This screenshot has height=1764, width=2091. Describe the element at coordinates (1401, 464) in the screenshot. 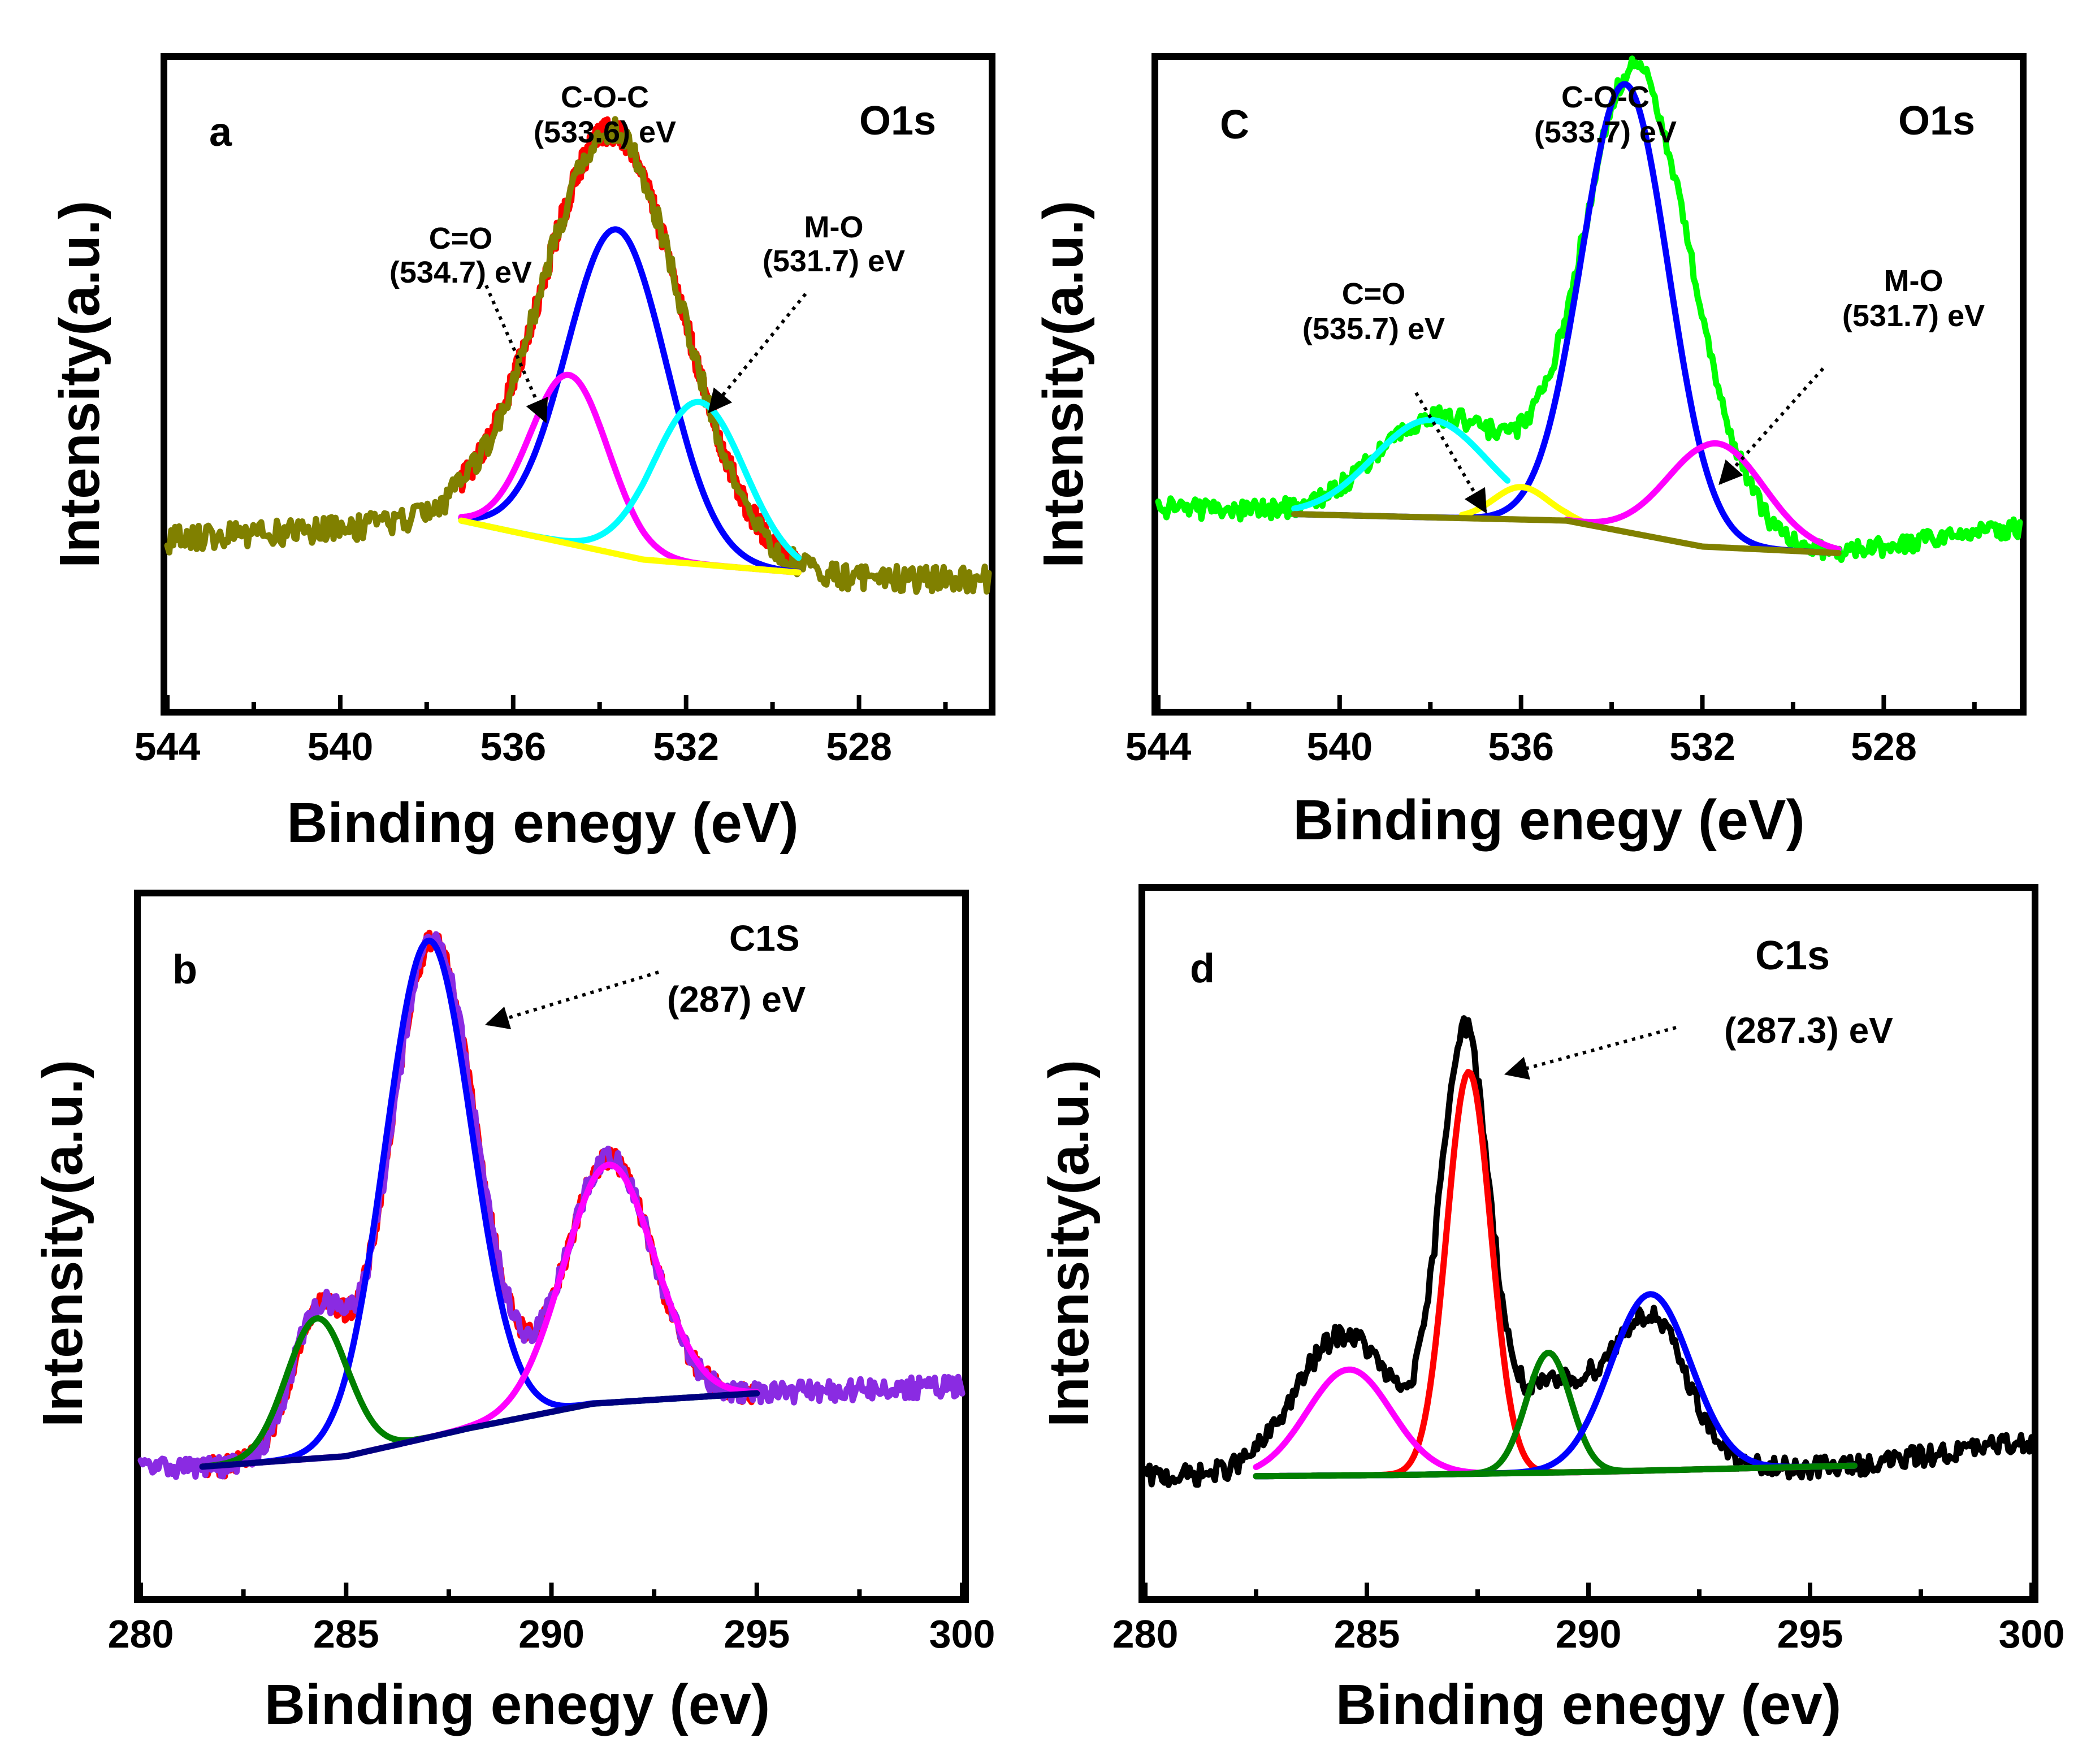

I see `series-line-c-o` at that location.